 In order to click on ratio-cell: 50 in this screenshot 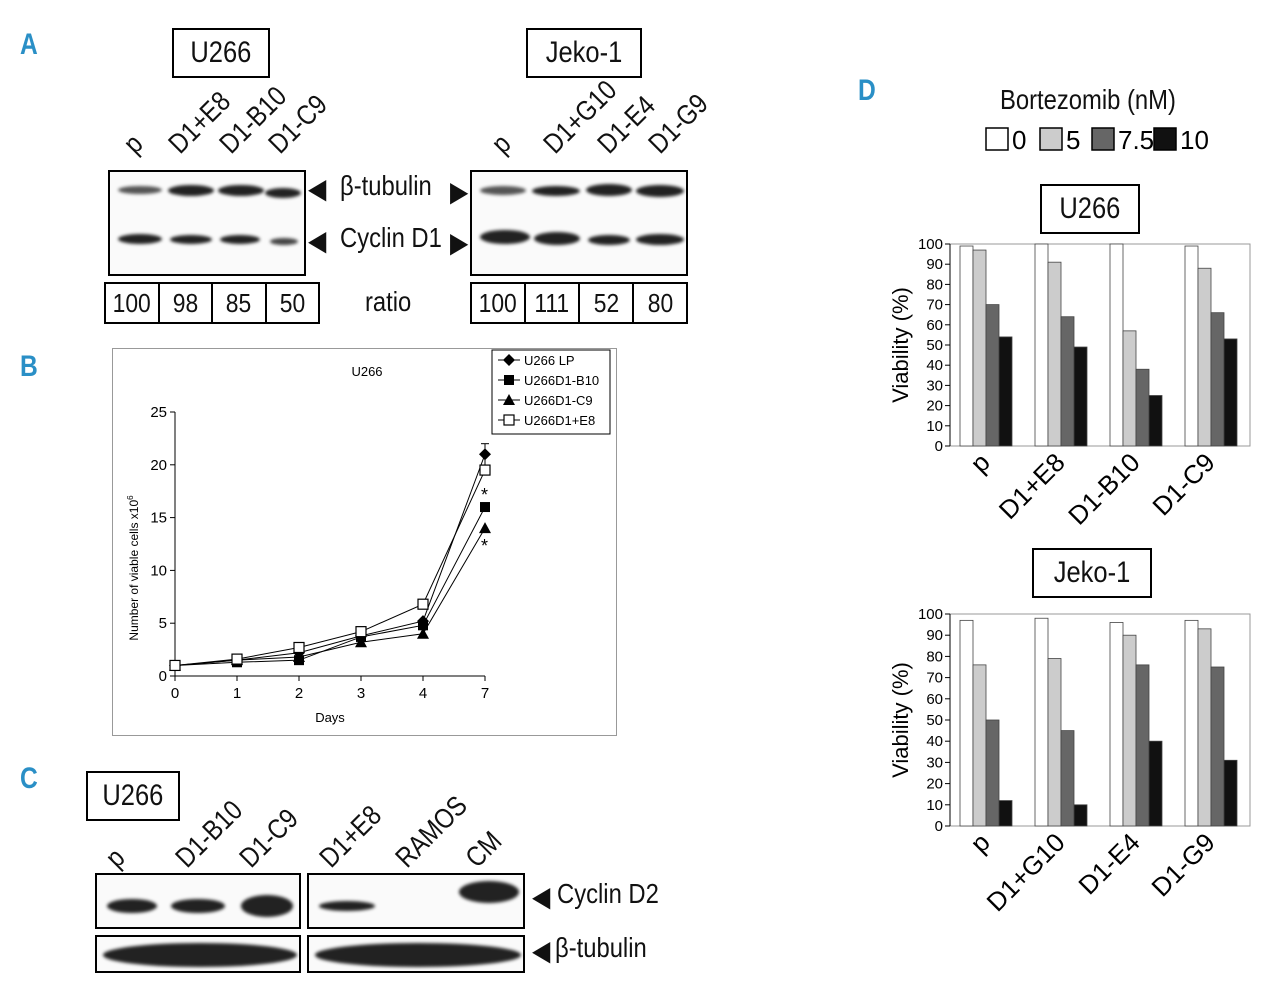, I will do `click(291, 303)`.